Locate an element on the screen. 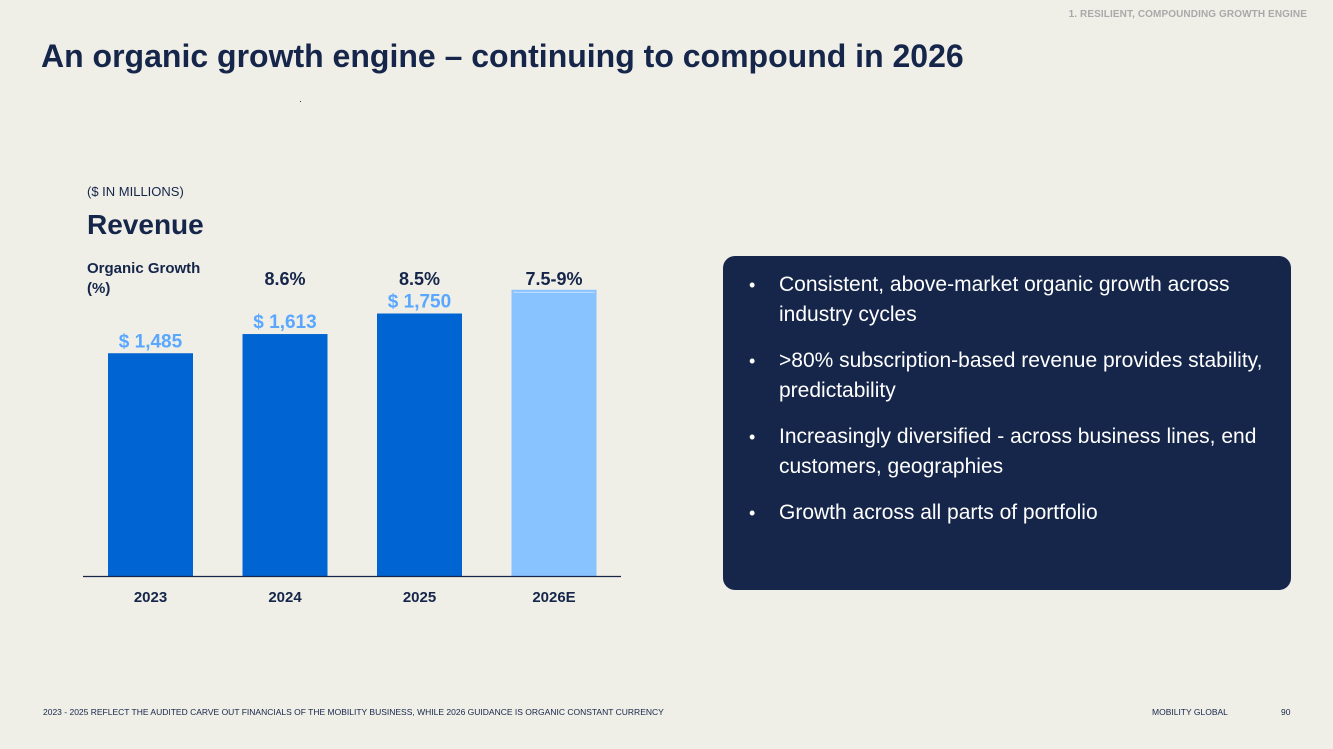 The width and height of the screenshot is (1333, 749). estimate-range-band is located at coordinates (554, 292).